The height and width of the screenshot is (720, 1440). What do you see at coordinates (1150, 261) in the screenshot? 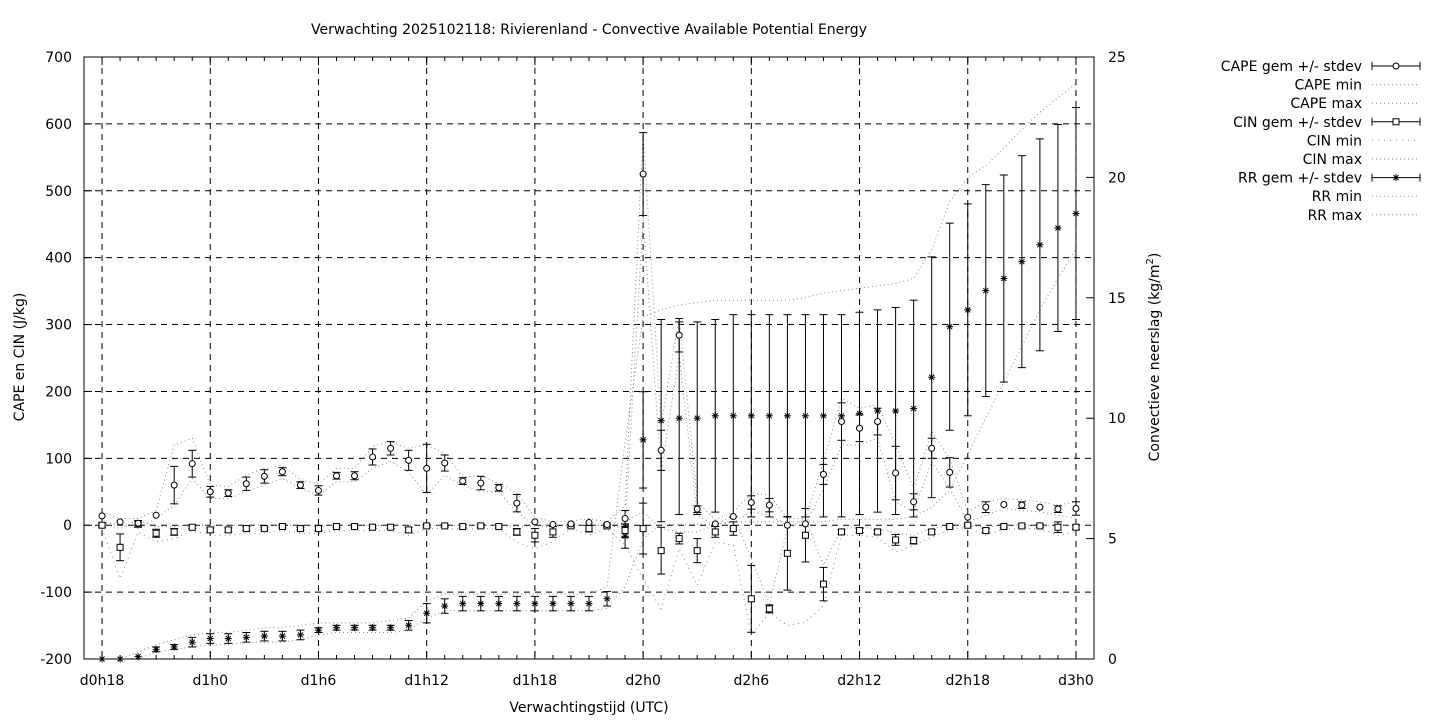
I see `y2-axis-label-sup: 2` at bounding box center [1150, 261].